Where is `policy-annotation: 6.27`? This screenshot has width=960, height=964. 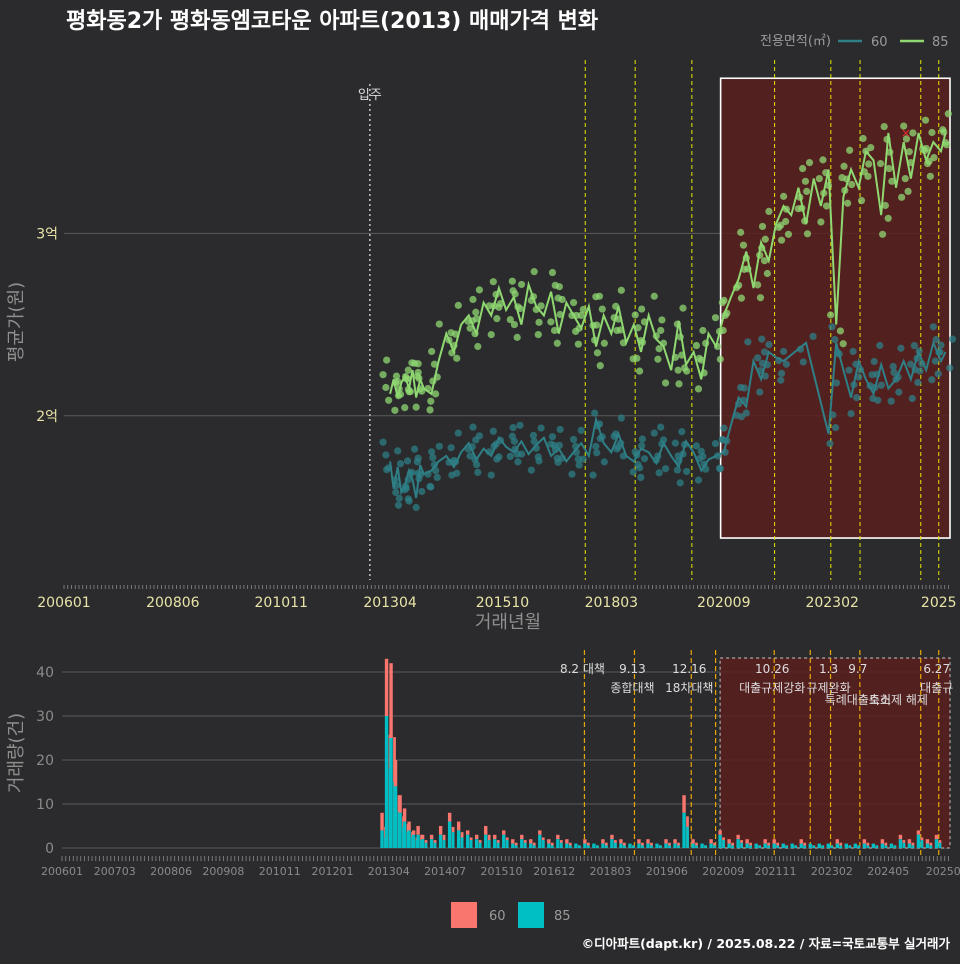 policy-annotation: 6.27 is located at coordinates (936, 669).